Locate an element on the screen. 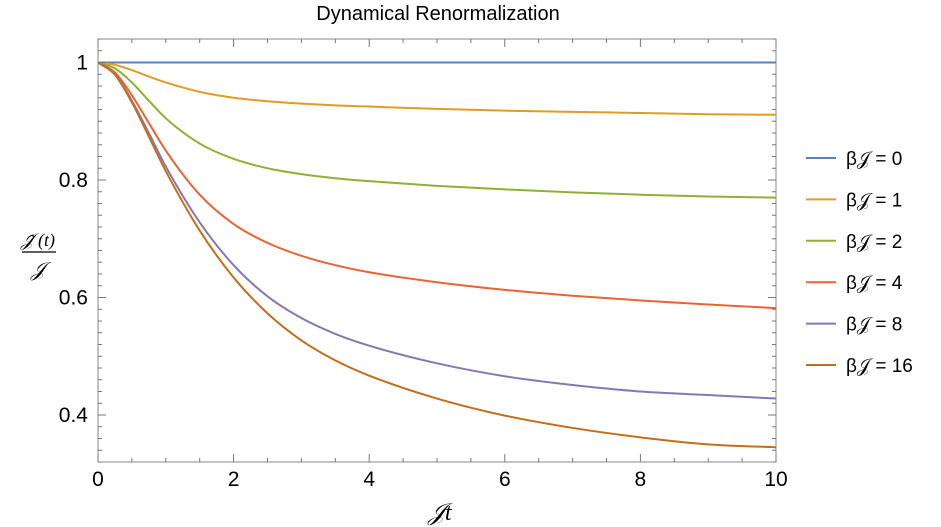 The height and width of the screenshot is (527, 941). x-tick-label: 10 is located at coordinates (775, 479).